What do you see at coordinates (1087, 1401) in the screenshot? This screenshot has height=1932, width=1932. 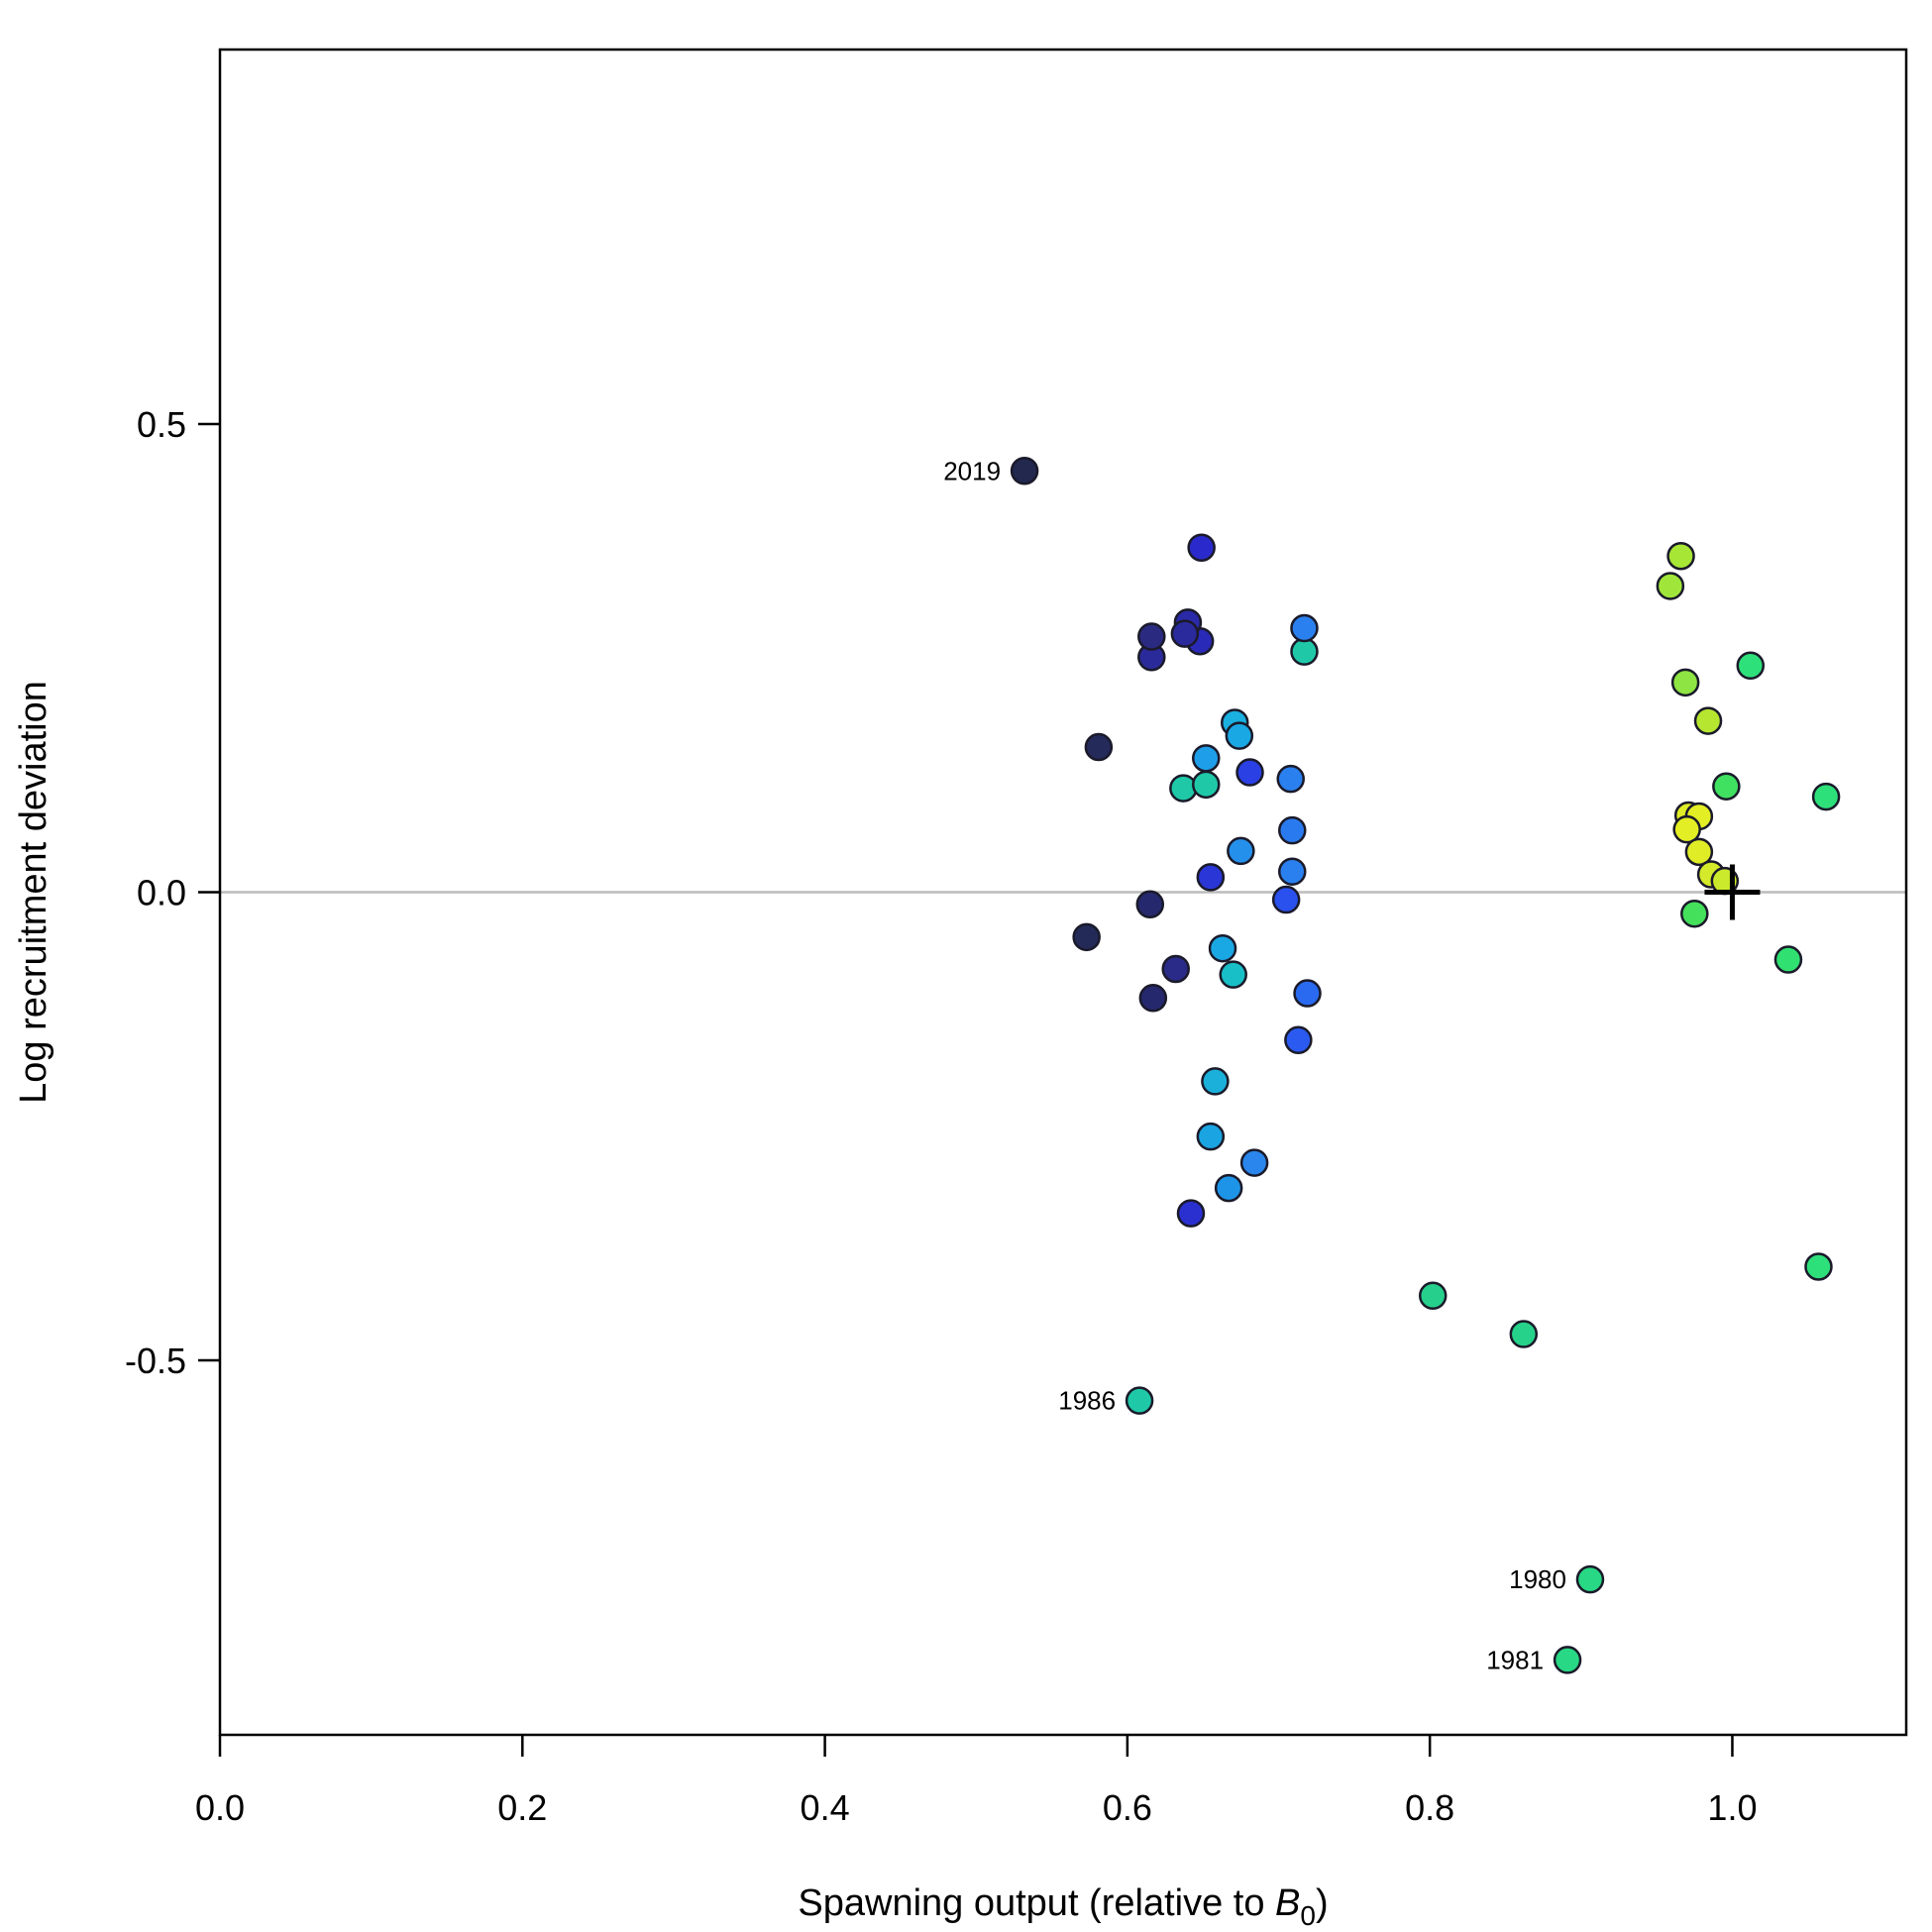 I see `point-label-1986: 1986` at bounding box center [1087, 1401].